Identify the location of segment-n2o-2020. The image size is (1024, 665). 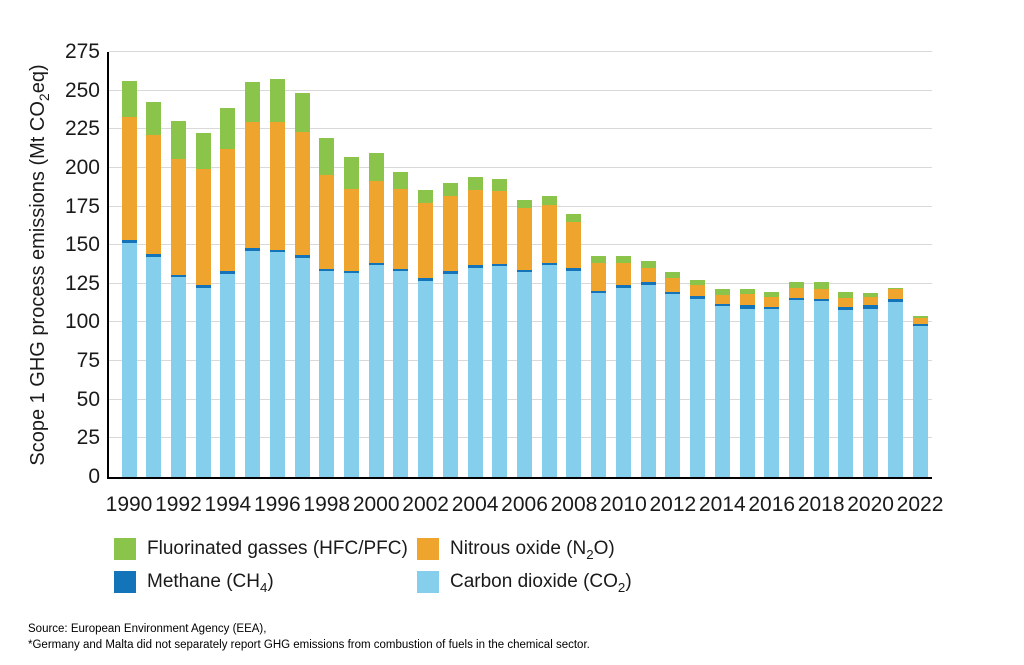
(871, 301).